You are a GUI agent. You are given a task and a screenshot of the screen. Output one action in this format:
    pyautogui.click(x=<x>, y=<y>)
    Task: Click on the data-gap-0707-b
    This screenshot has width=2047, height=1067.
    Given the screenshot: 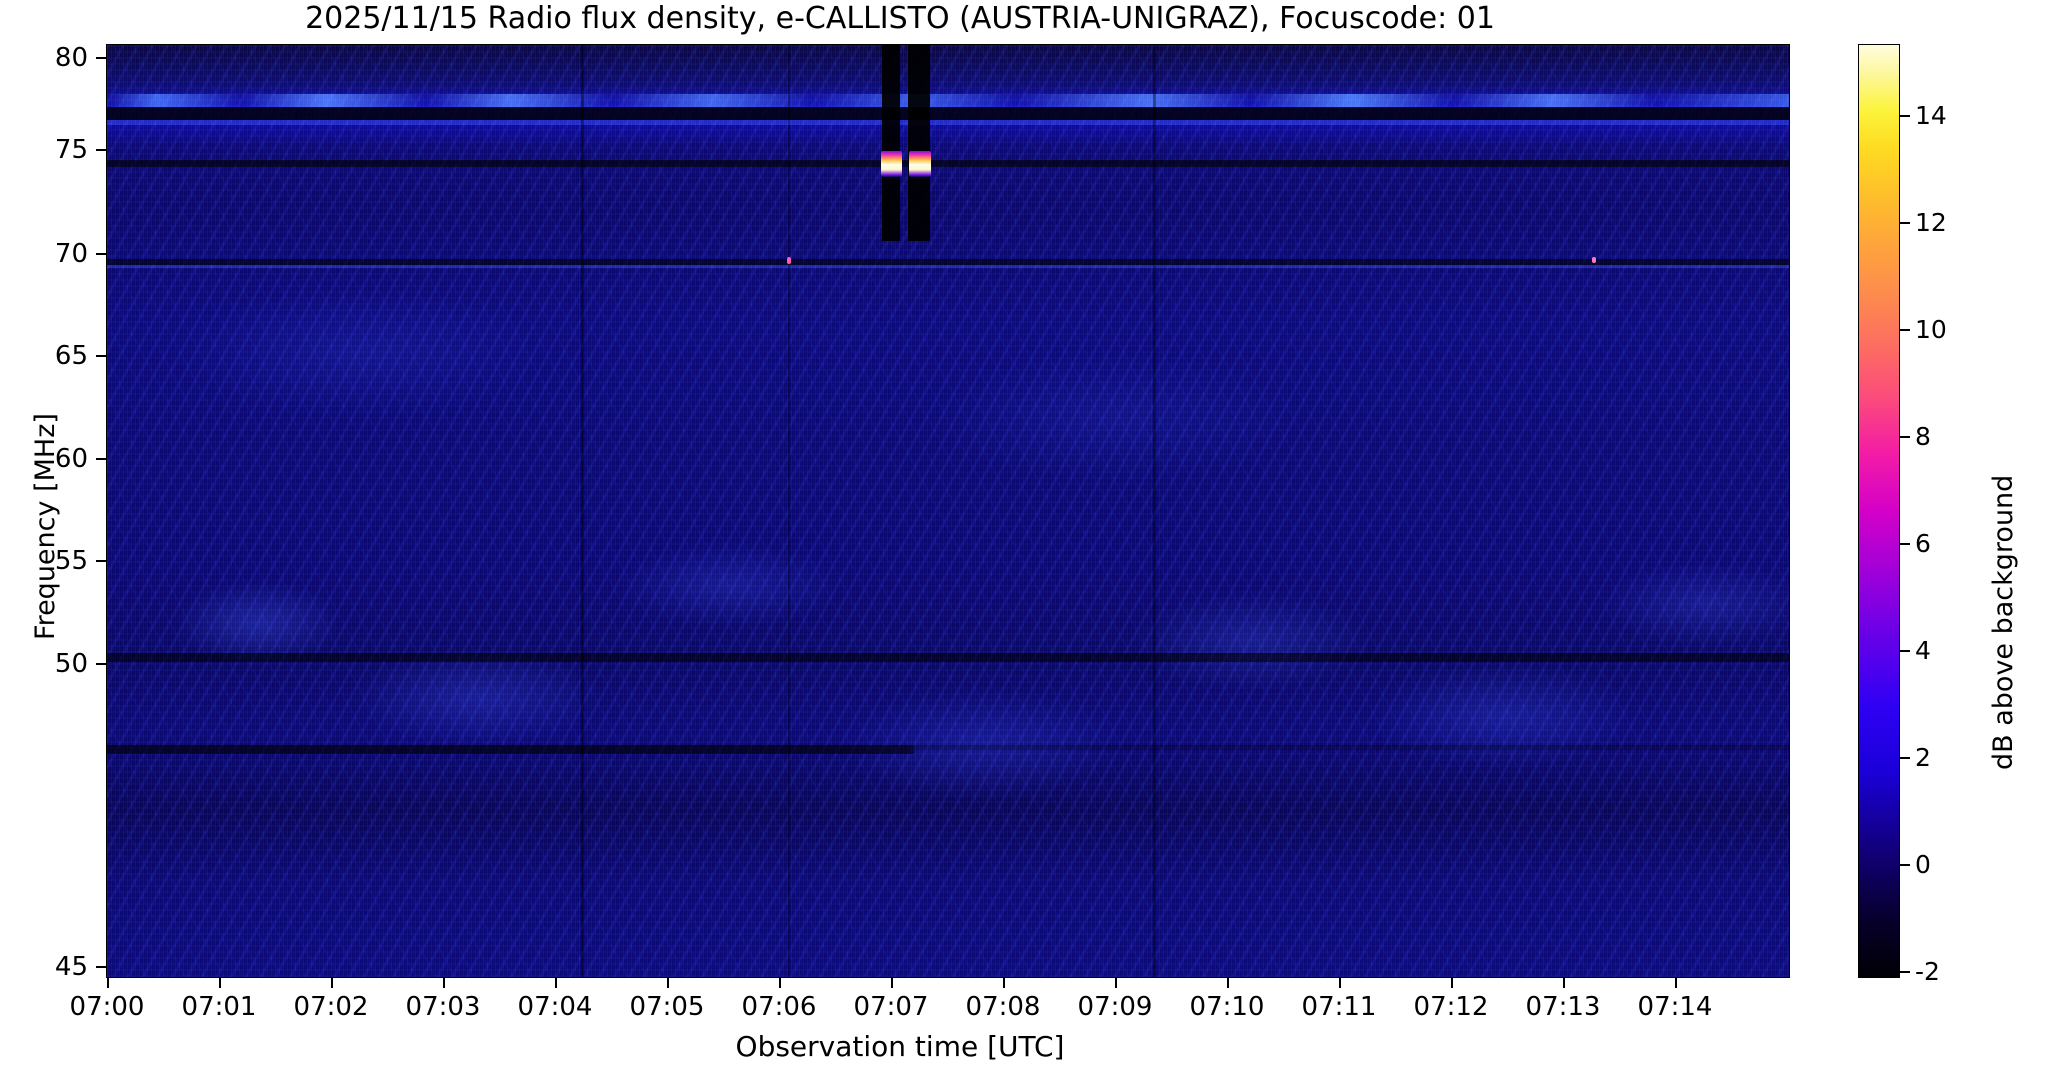 What is the action you would take?
    pyautogui.click(x=919, y=143)
    